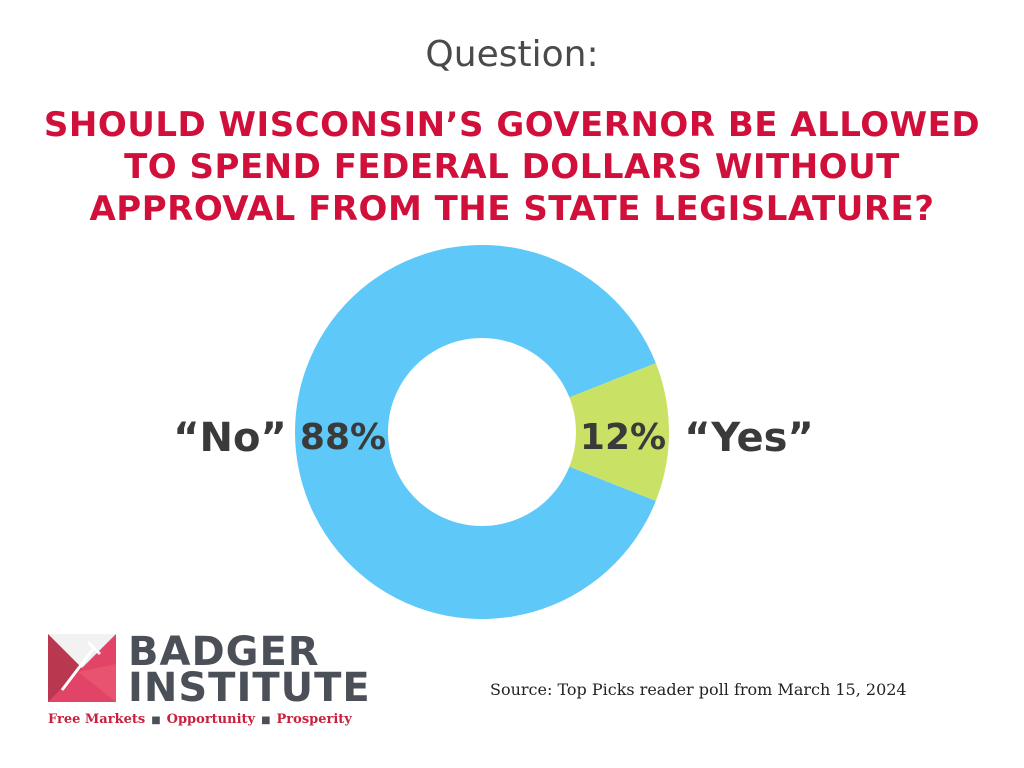 This screenshot has height=768, width=1024. I want to click on value-label-yes: 12%, so click(623, 437).